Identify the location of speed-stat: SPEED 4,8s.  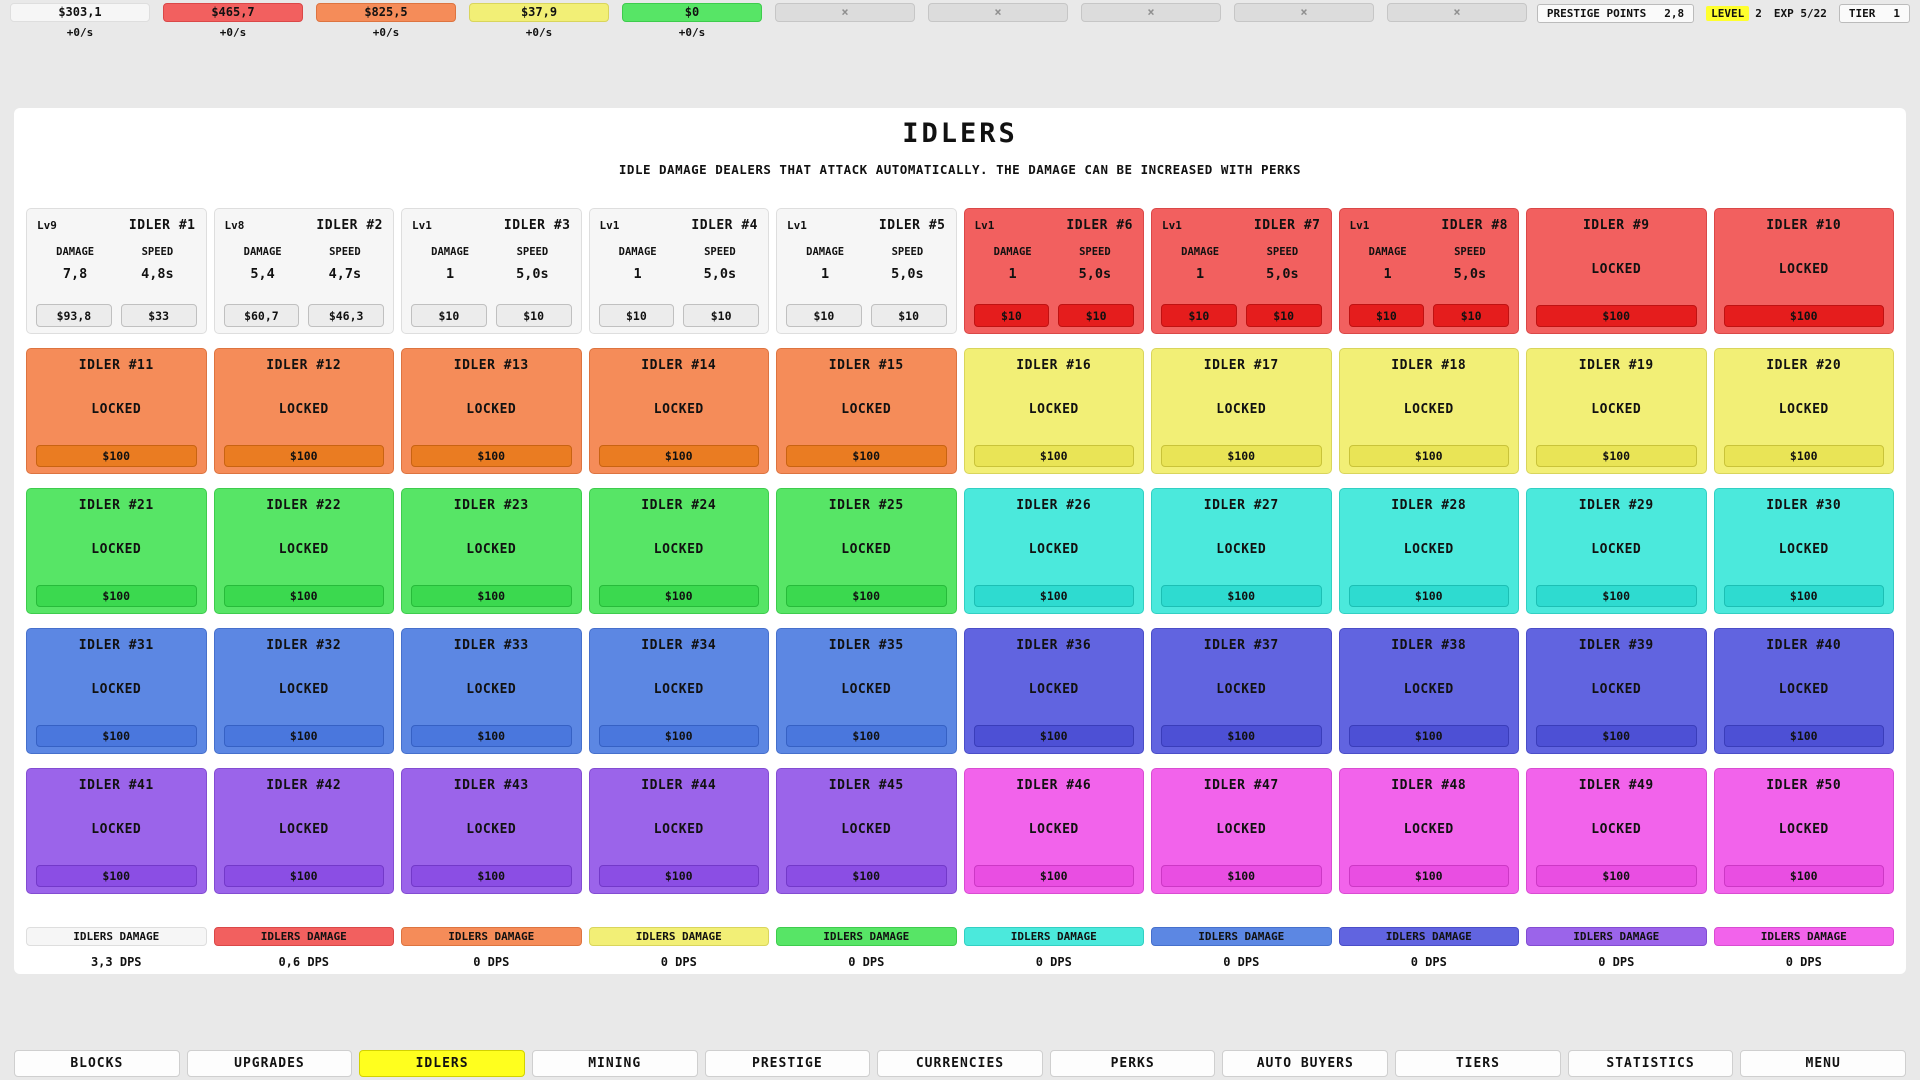
(157, 264).